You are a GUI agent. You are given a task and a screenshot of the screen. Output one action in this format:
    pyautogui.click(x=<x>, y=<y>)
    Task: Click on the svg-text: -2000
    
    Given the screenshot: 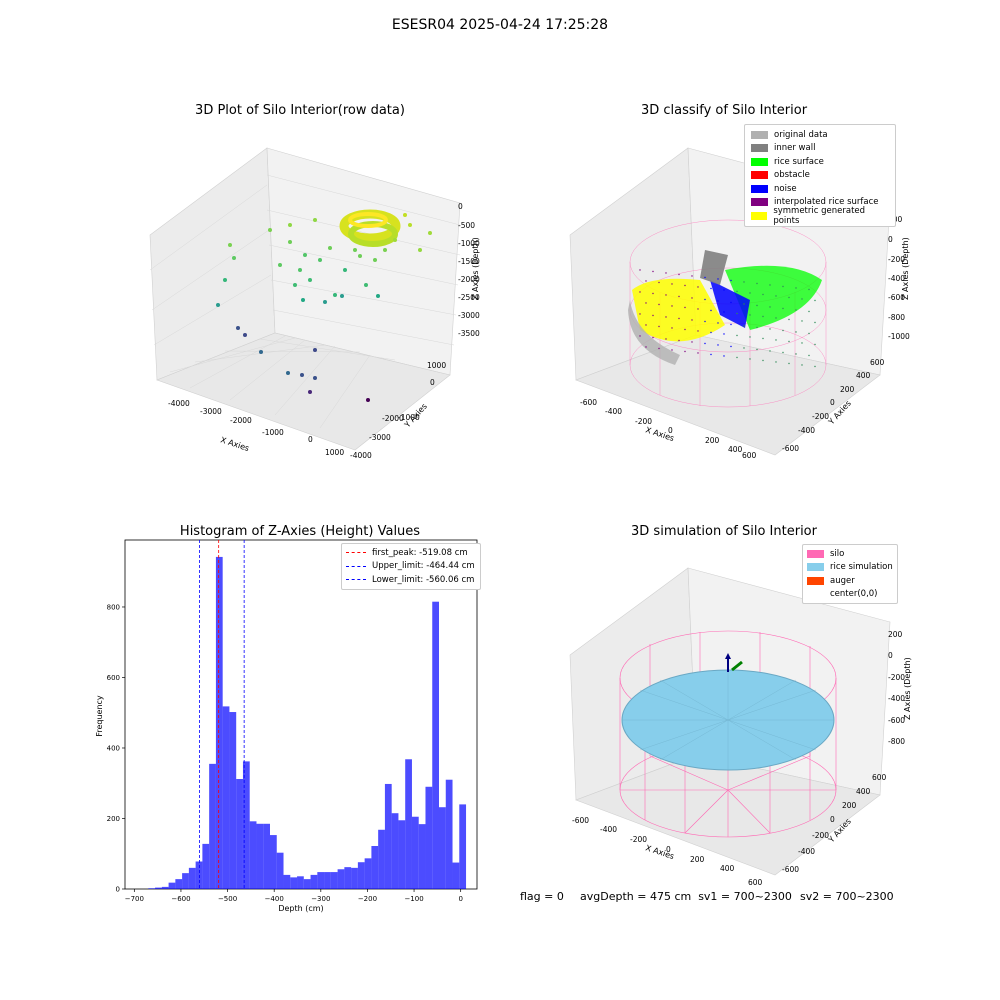 What is the action you would take?
    pyautogui.click(x=241, y=420)
    